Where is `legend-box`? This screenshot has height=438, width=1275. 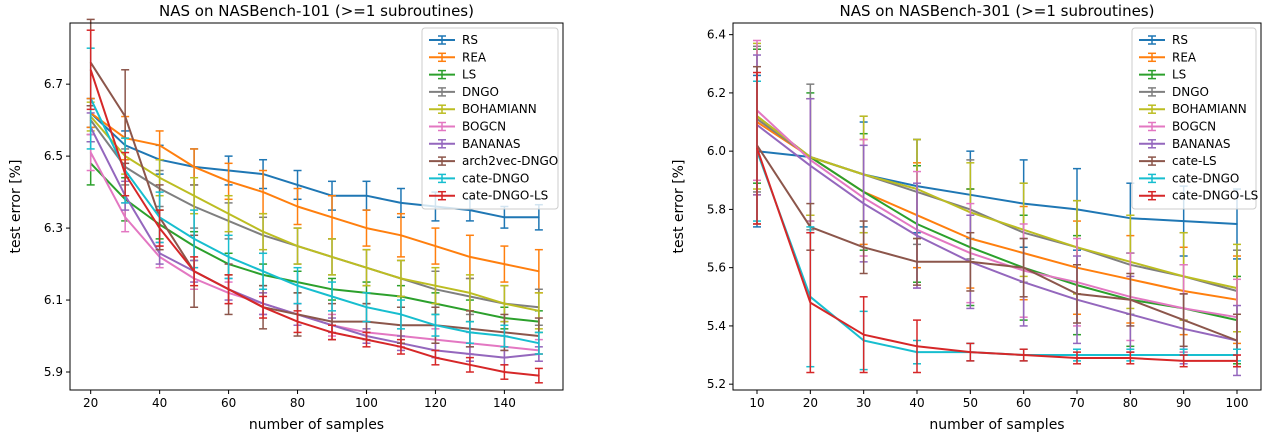
legend-box is located at coordinates (1194, 118).